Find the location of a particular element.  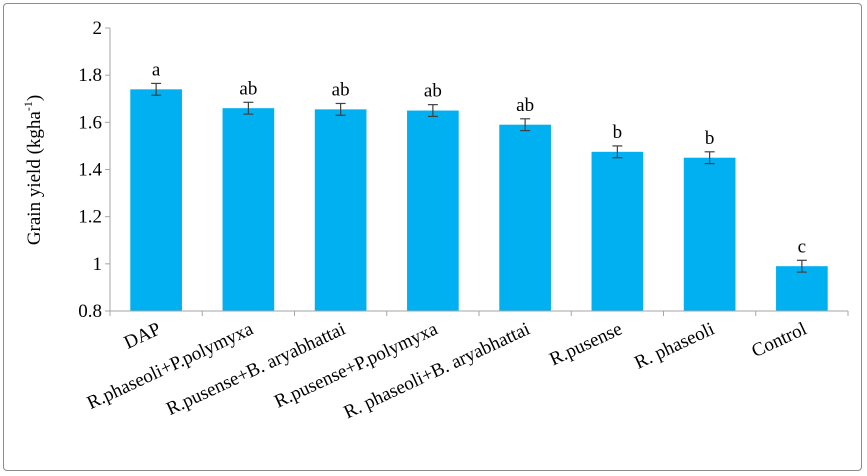

x-tick-label: R.pusense is located at coordinates (585, 344).